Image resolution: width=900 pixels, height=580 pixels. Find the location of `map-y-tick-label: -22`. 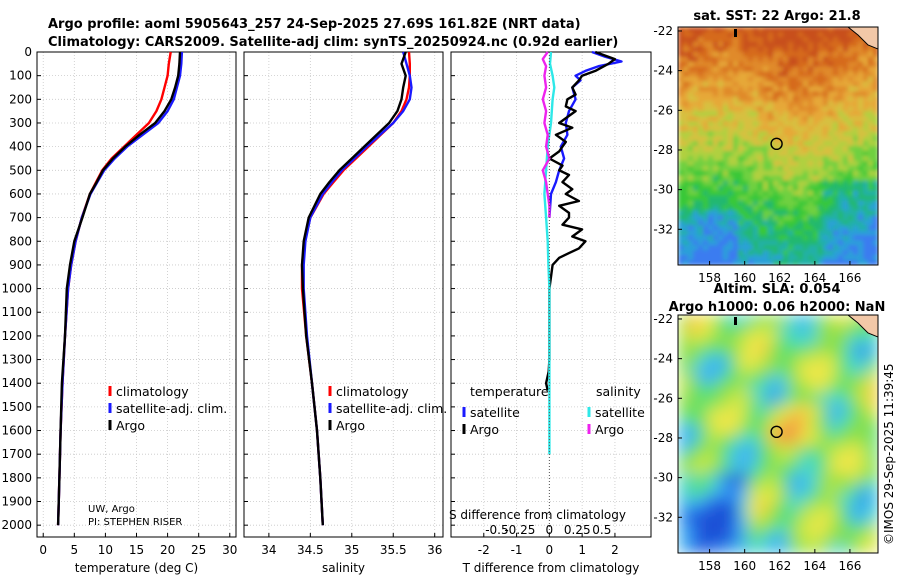

map-y-tick-label: -22 is located at coordinates (663, 319).